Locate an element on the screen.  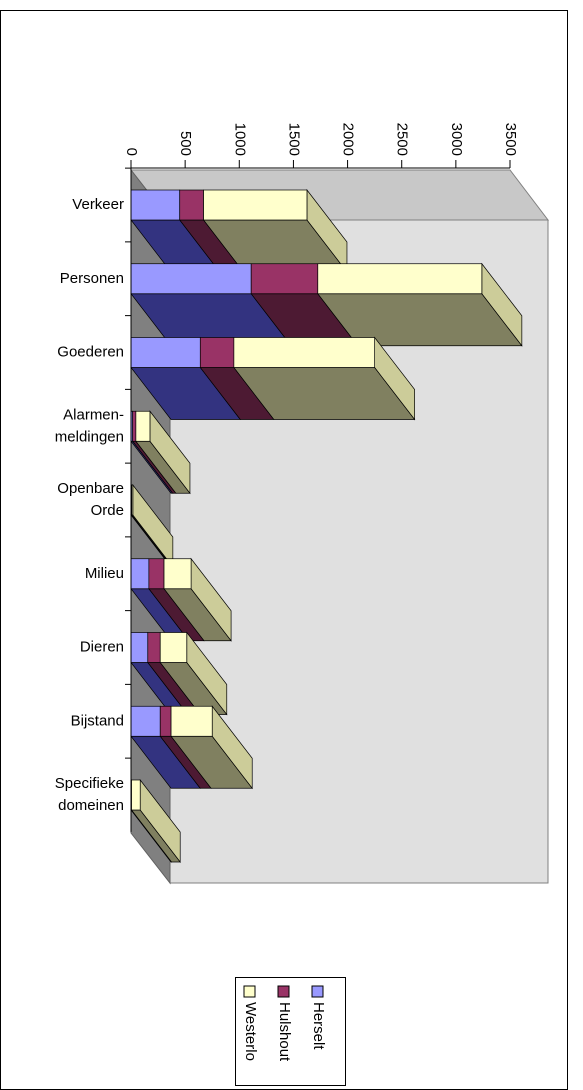
y-tick-label: Personen is located at coordinates (92, 278).